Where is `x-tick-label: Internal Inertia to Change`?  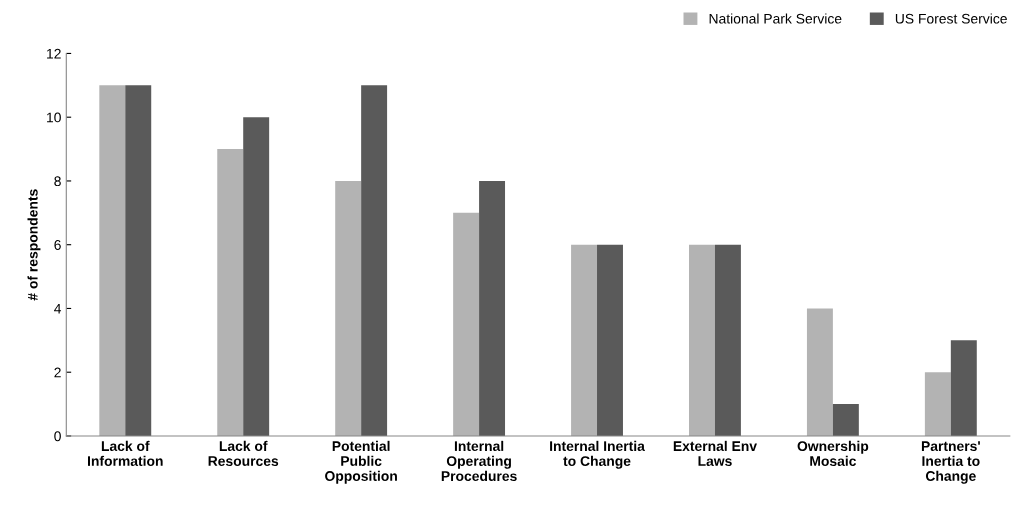 x-tick-label: Internal Inertia to Change is located at coordinates (597, 454).